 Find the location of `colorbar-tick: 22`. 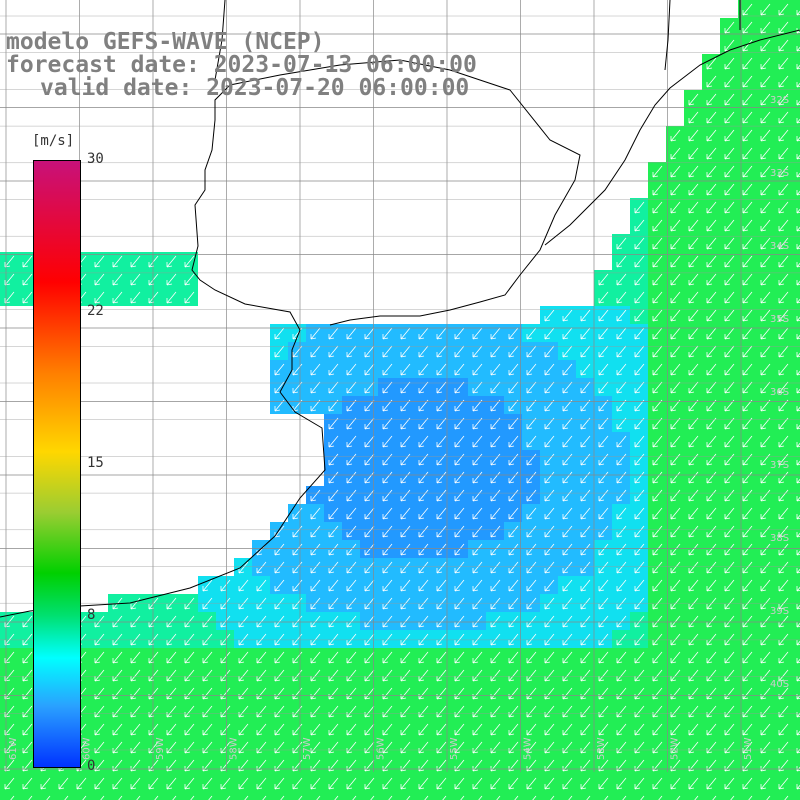

colorbar-tick: 22 is located at coordinates (95, 311).